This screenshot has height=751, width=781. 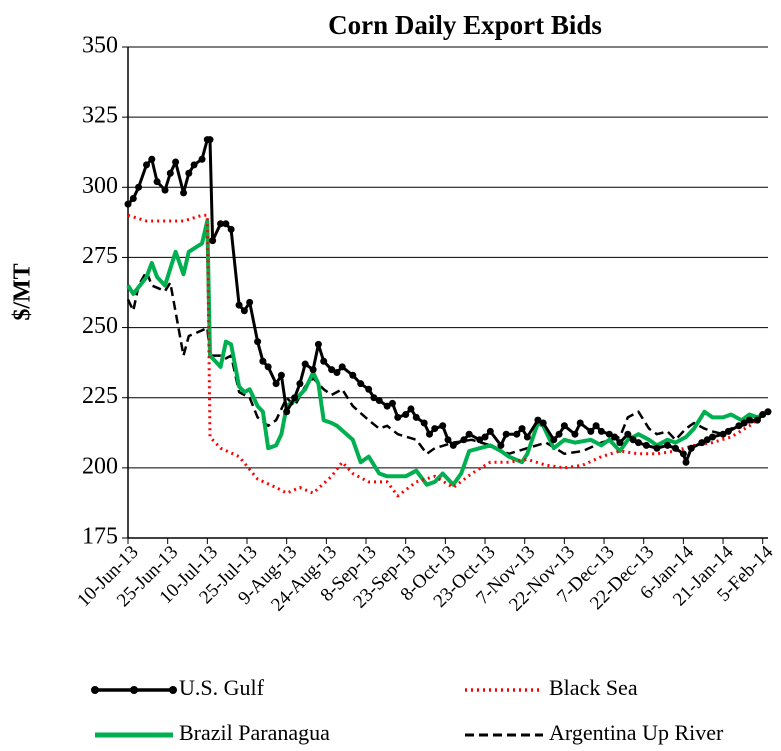 What do you see at coordinates (100, 256) in the screenshot?
I see `y-tick-label: 275` at bounding box center [100, 256].